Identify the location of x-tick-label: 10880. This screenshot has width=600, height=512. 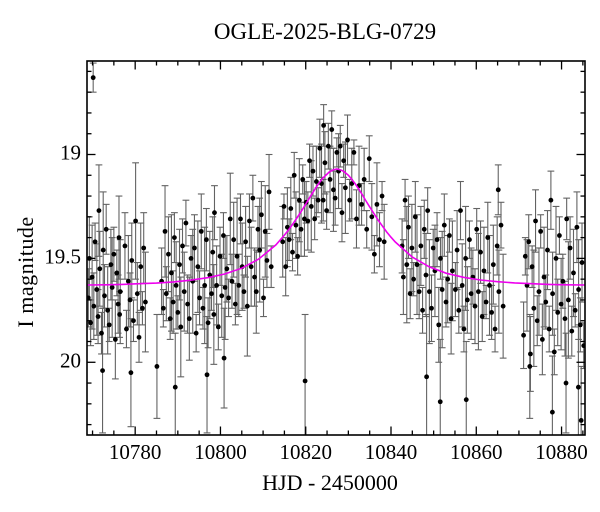
(561, 452).